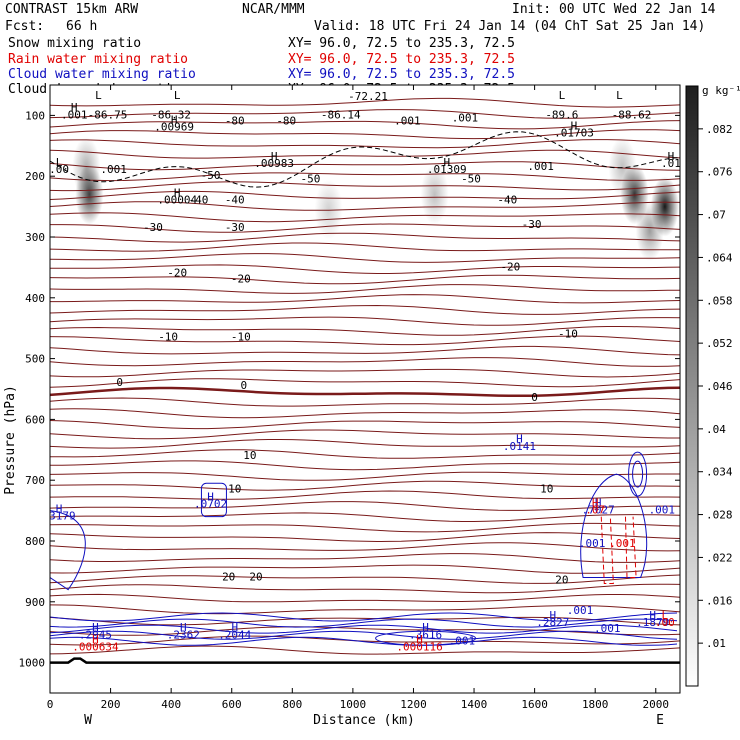 Image resolution: width=740 pixels, height=740 pixels. Describe the element at coordinates (74, 43) in the screenshot. I see `legend-snow-name: Snow mixing ratio` at that location.